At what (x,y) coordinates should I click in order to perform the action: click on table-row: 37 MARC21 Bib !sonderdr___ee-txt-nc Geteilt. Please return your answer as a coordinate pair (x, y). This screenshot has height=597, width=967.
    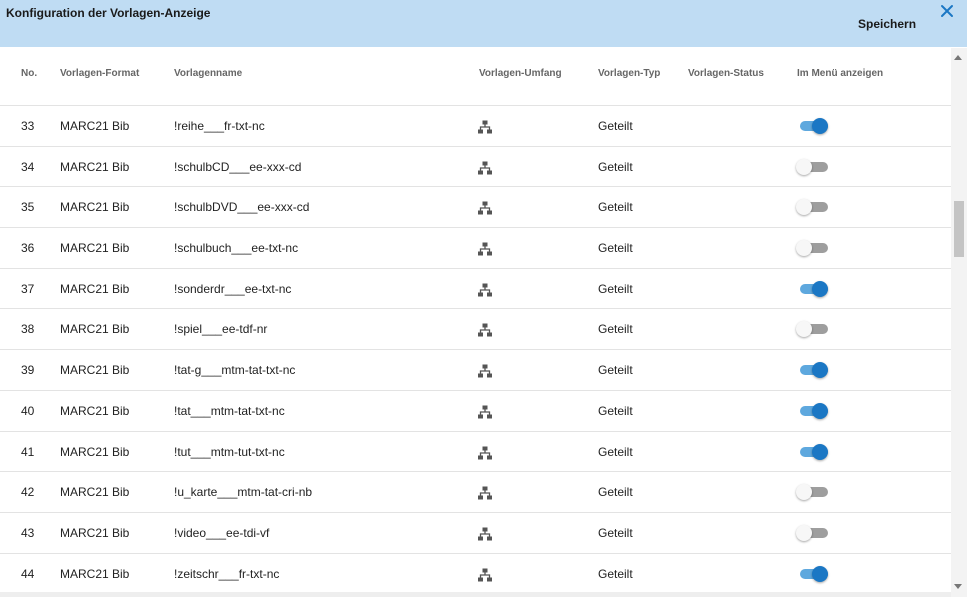
    Looking at the image, I should click on (475, 289).